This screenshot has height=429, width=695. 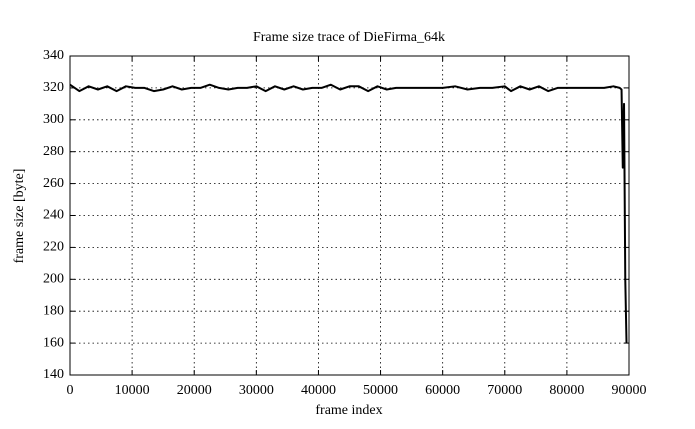 What do you see at coordinates (442, 390) in the screenshot?
I see `x-tick-label: 60000` at bounding box center [442, 390].